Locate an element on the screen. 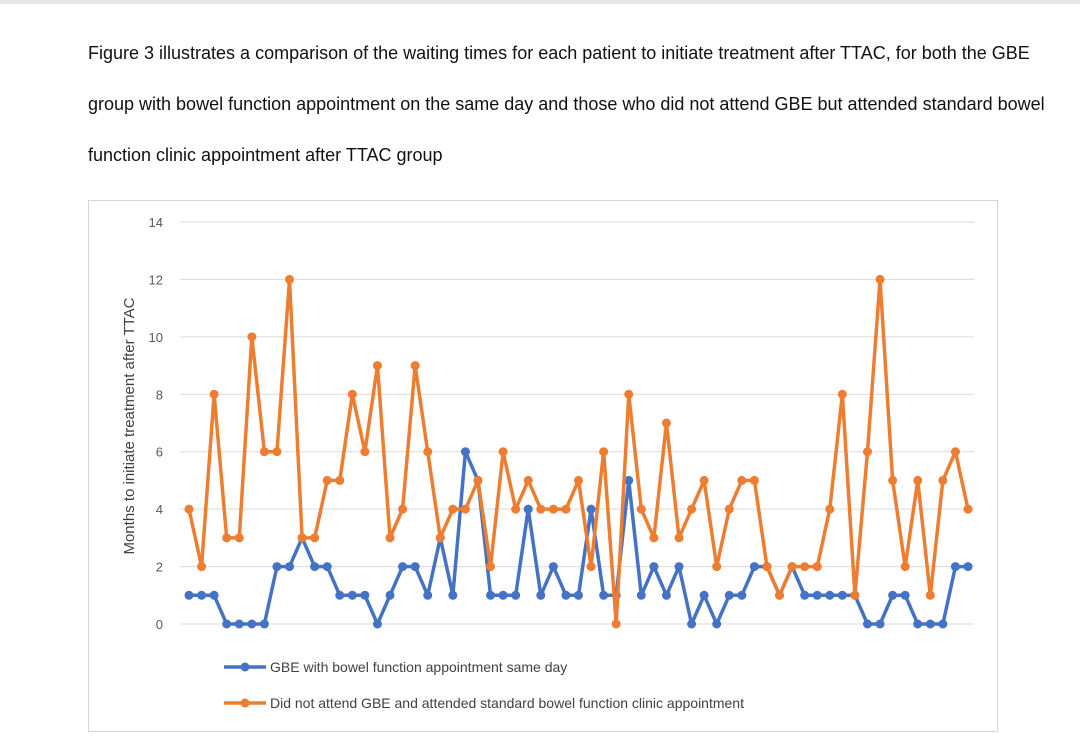  y-tick-label: 4 is located at coordinates (159, 509).